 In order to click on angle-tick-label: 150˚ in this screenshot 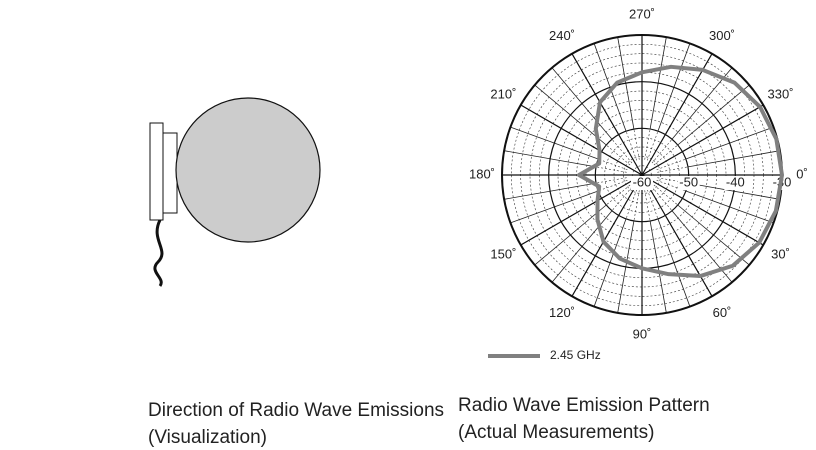, I will do `click(503, 253)`.